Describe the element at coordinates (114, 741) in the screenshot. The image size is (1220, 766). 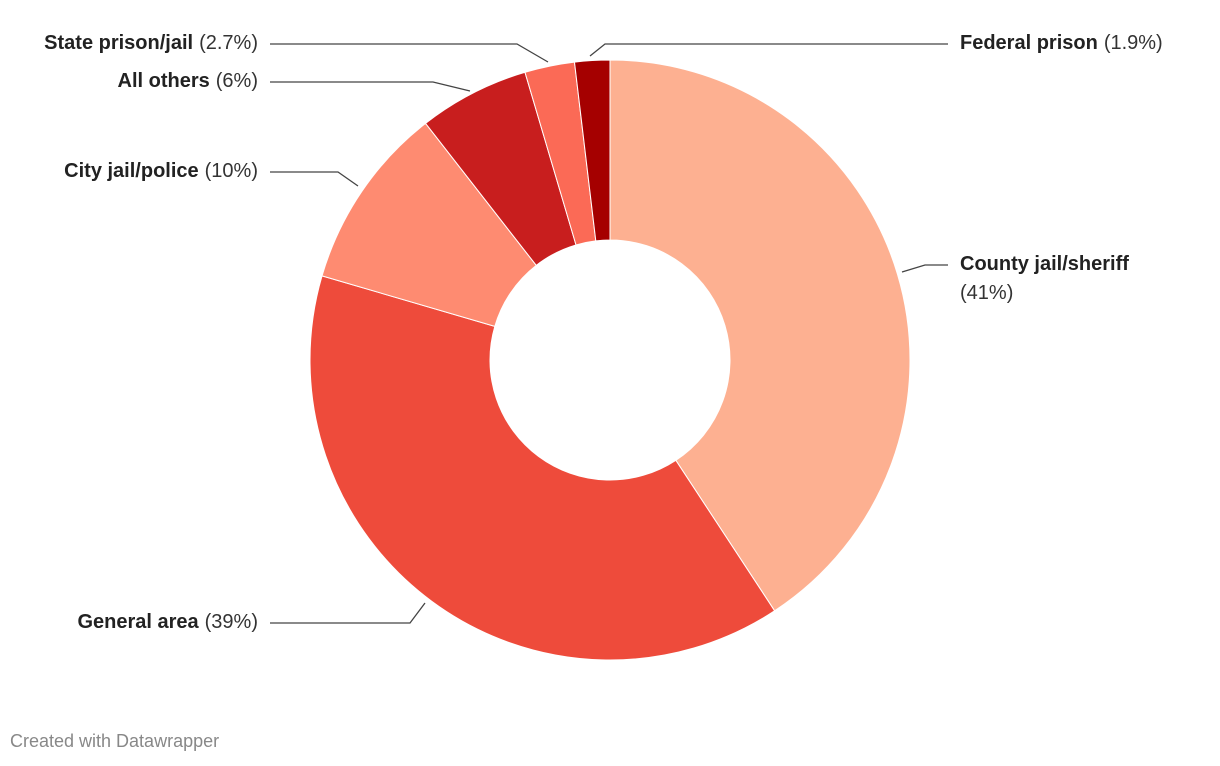
I see `credit: Created with Datawrapper` at that location.